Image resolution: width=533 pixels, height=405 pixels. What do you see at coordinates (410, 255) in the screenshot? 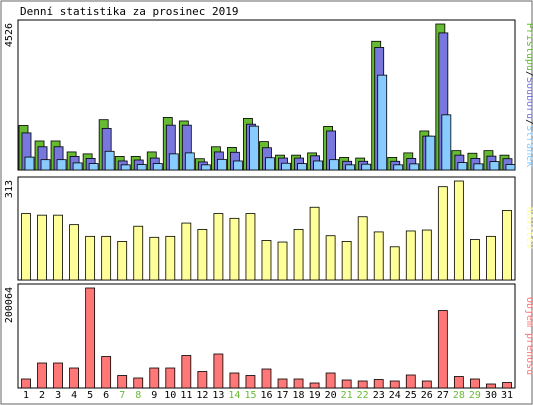
I see `bar-Návštěv-25` at bounding box center [410, 255].